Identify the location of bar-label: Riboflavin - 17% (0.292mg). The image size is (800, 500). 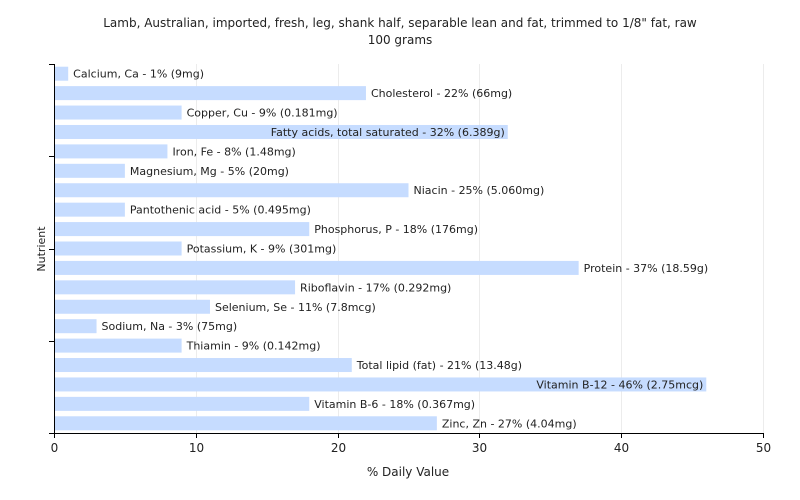
(375, 287).